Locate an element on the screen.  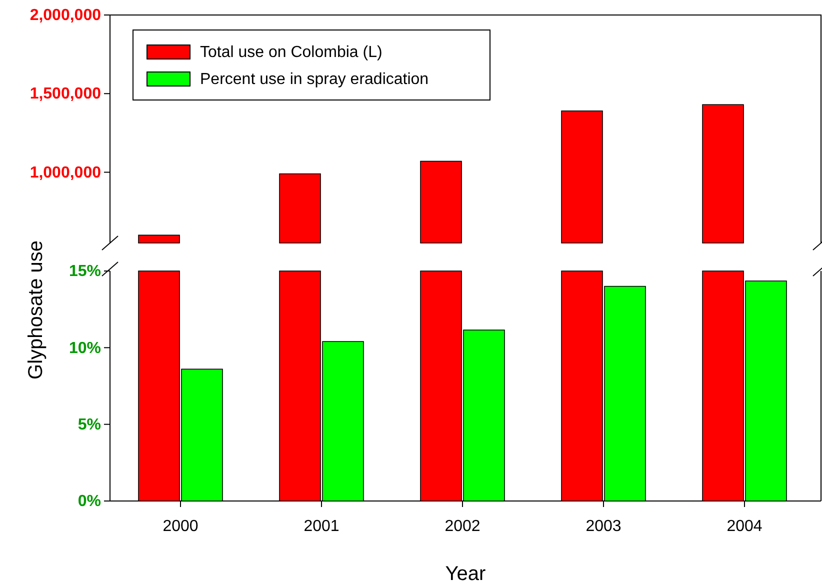
legend-label: Total use on Colombia (L) is located at coordinates (291, 52).